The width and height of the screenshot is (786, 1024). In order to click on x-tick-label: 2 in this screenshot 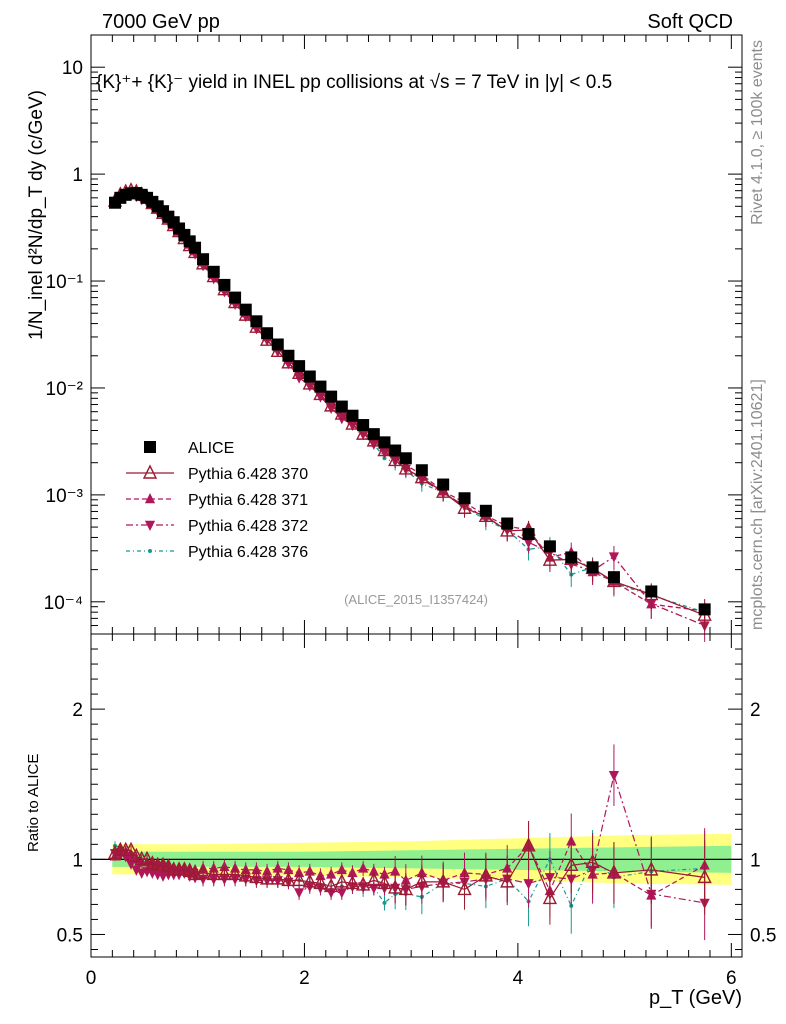, I will do `click(304, 978)`.